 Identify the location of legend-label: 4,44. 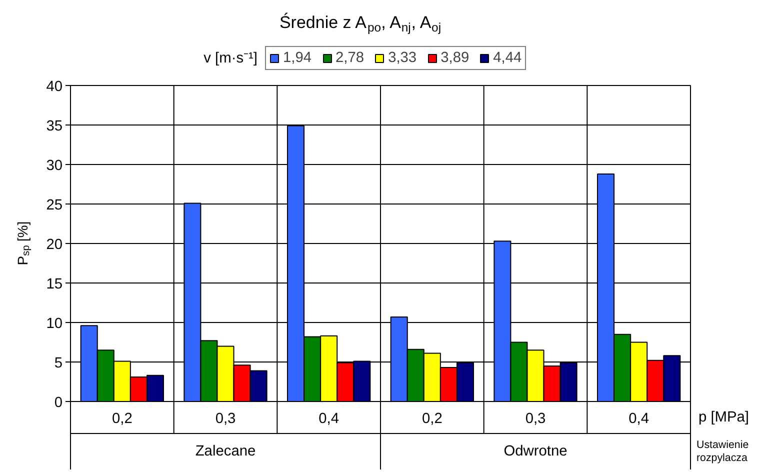
(507, 58).